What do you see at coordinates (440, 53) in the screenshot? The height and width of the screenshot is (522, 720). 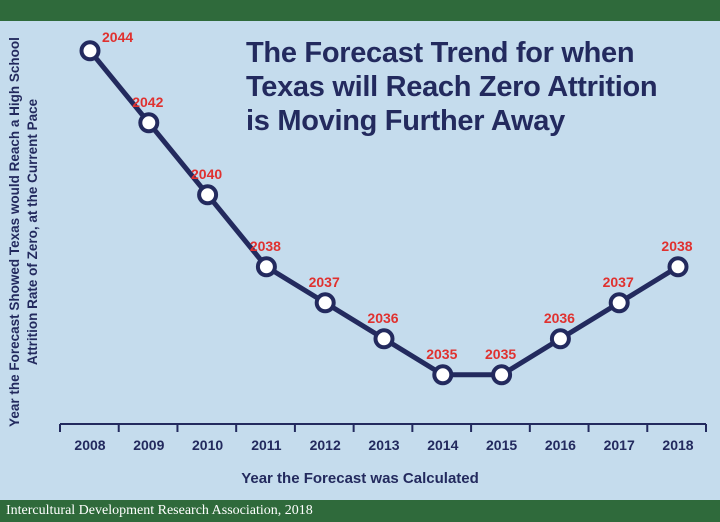 I see `title-line-1: The Forecast Trend for when` at bounding box center [440, 53].